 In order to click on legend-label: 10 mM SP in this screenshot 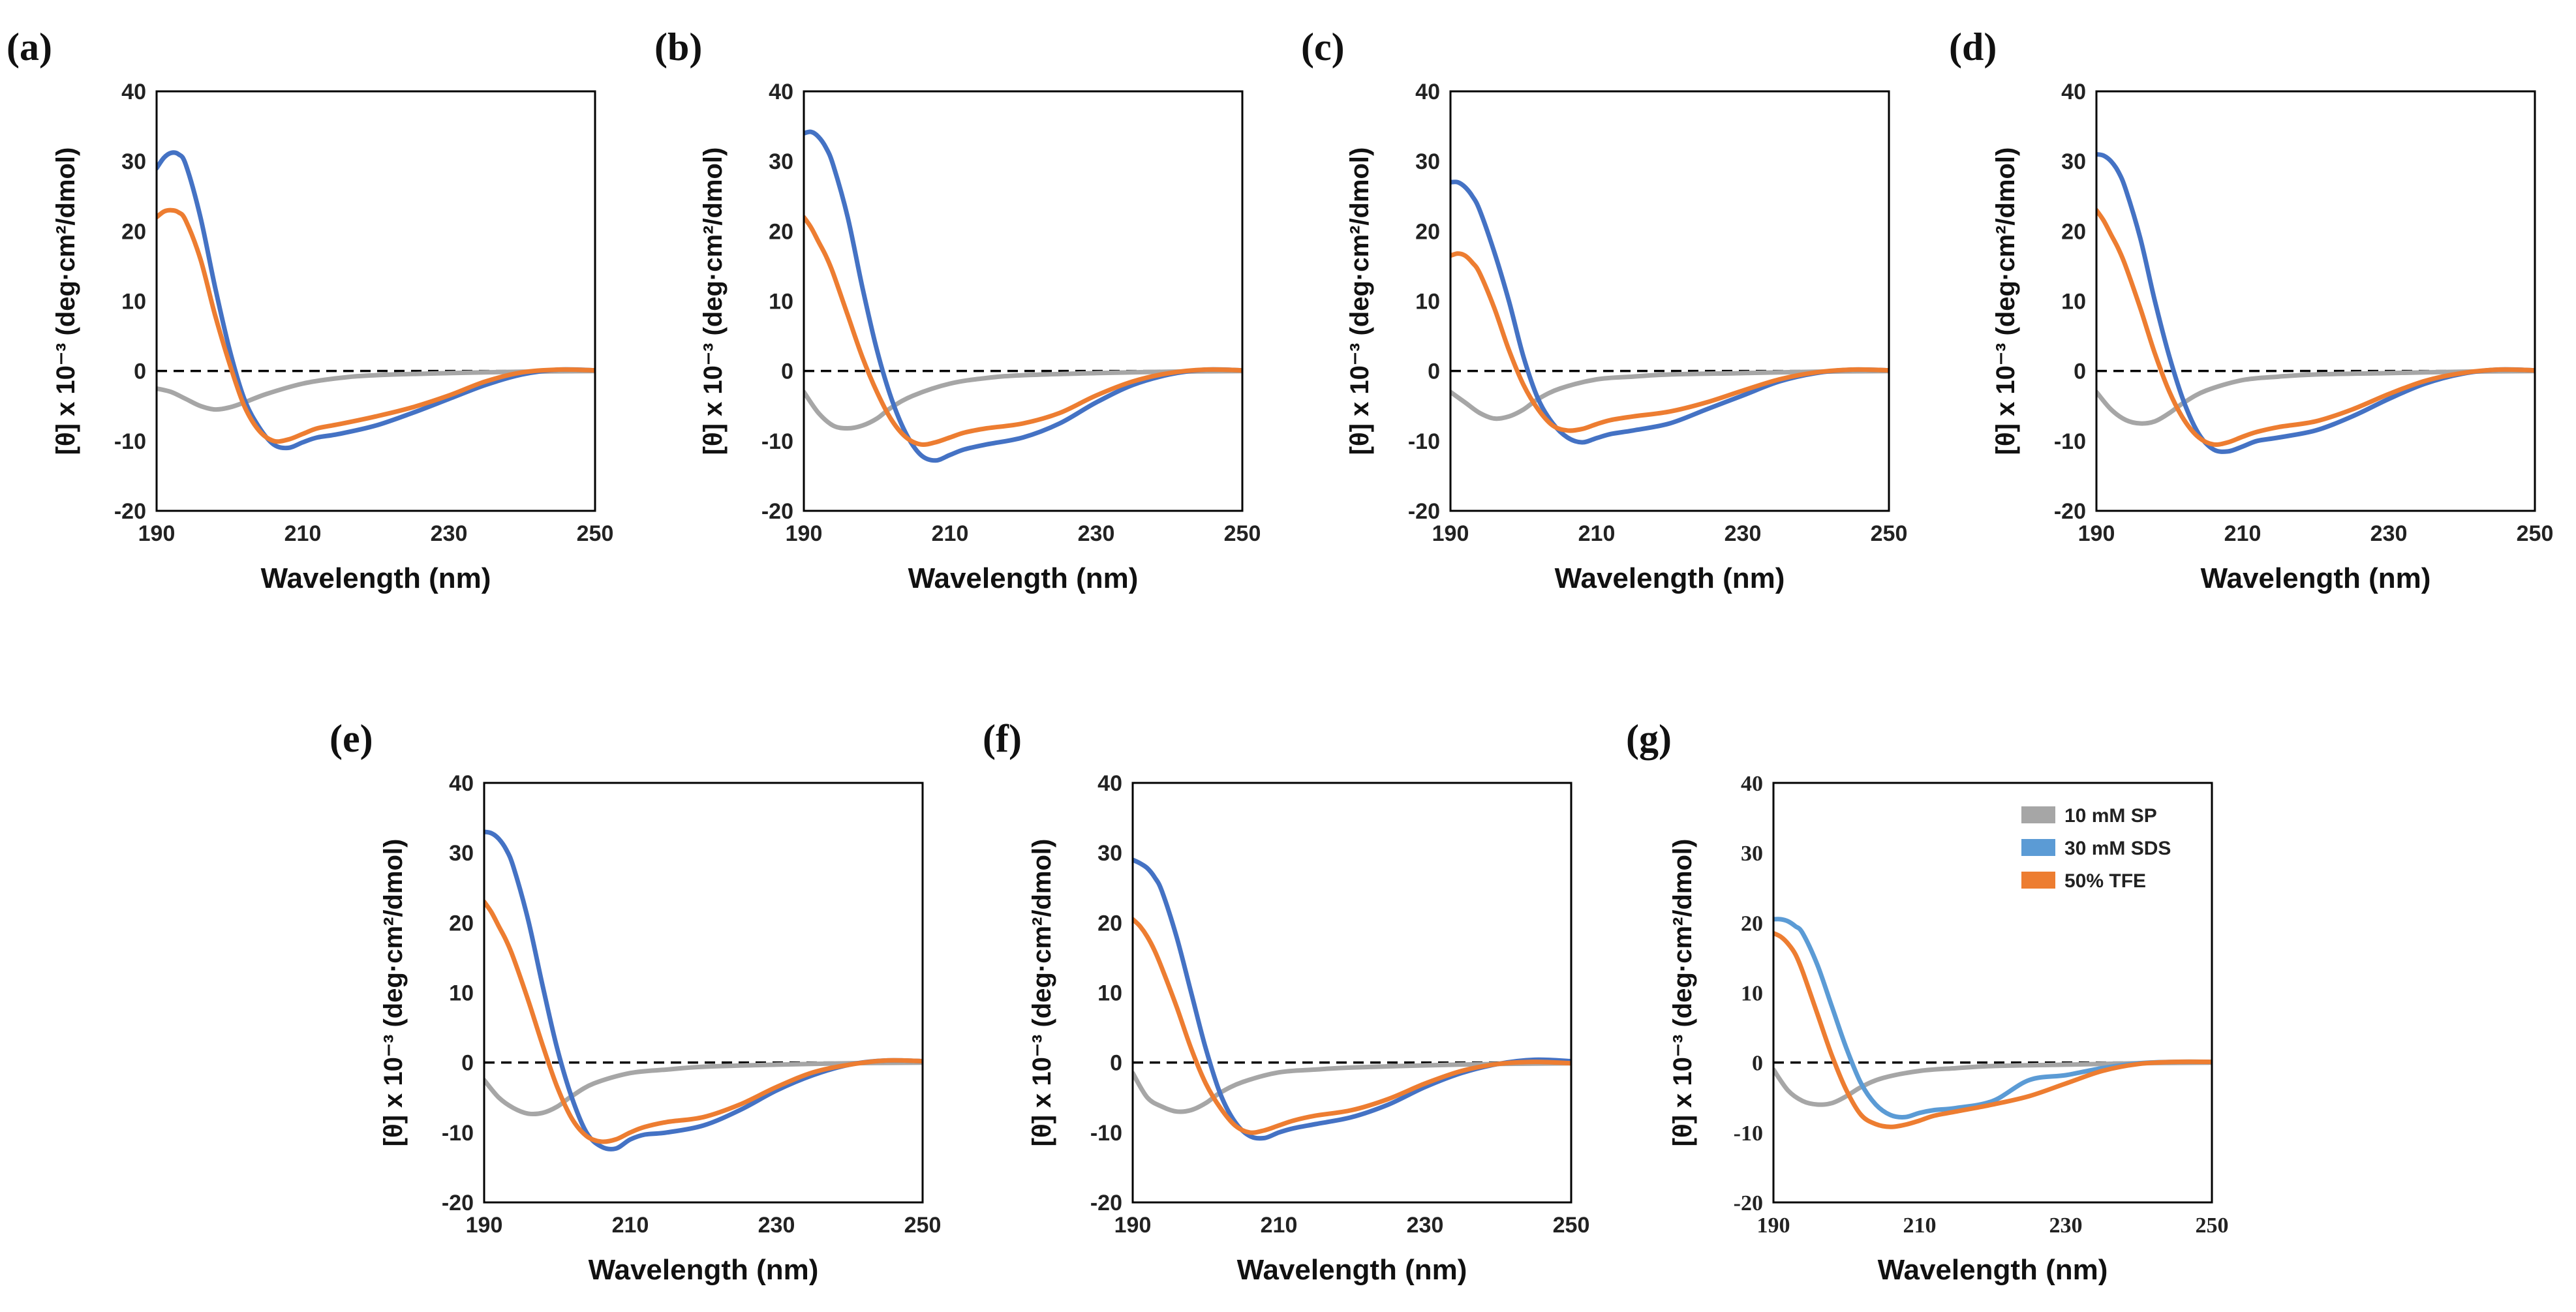, I will do `click(2110, 816)`.